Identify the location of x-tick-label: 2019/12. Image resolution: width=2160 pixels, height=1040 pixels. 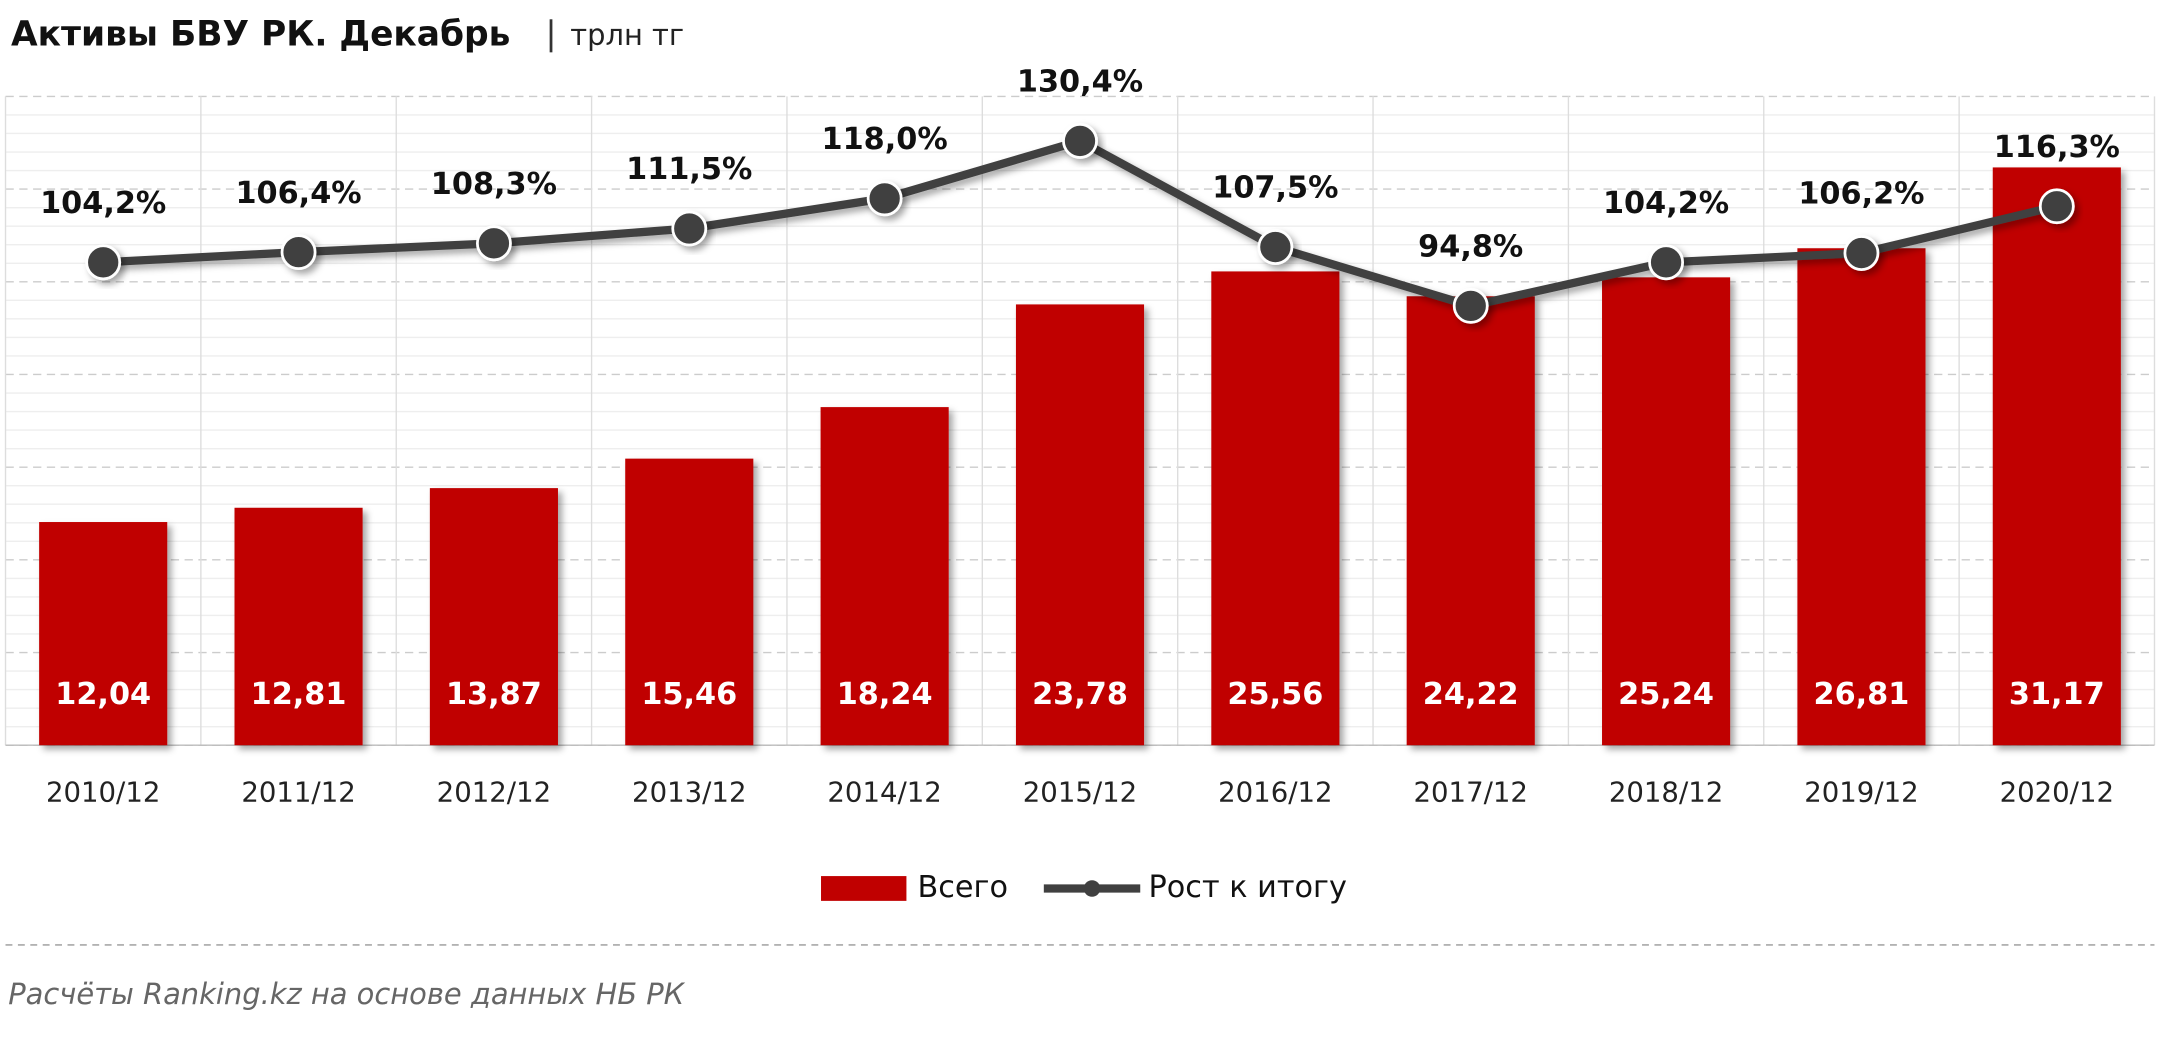
(1861, 792).